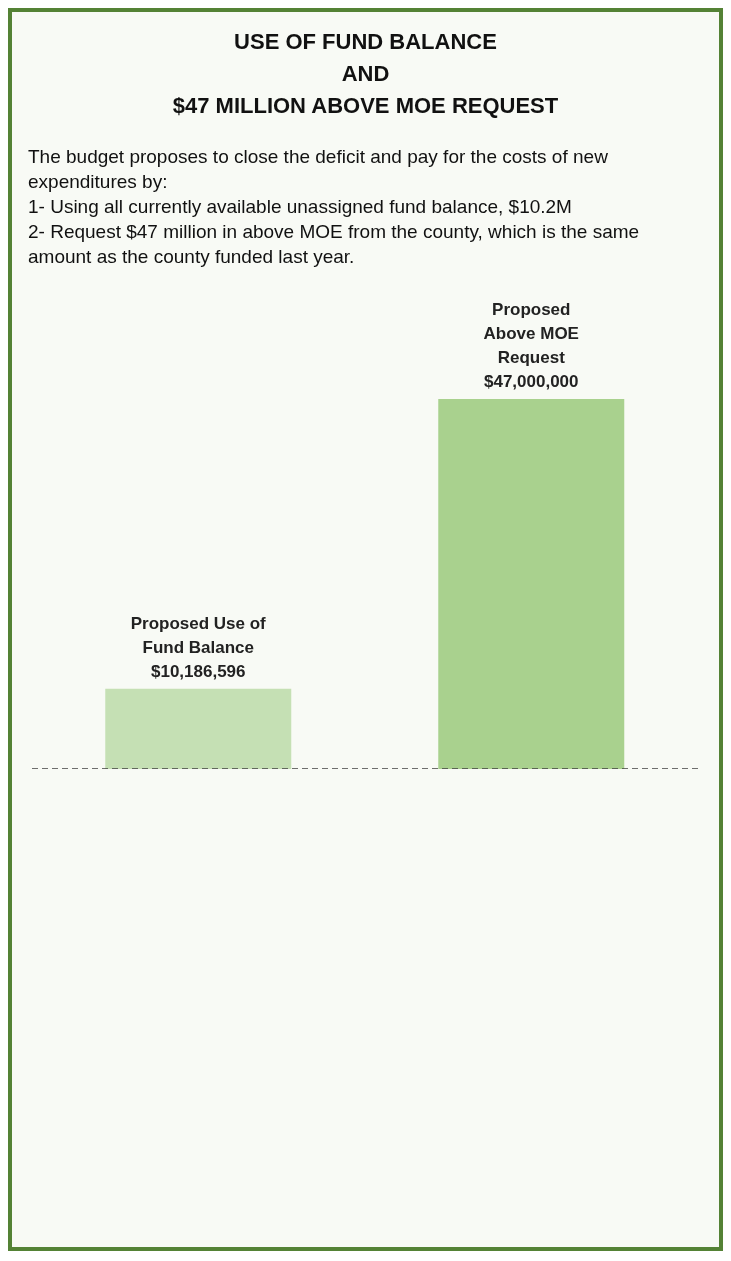 The width and height of the screenshot is (731, 1261). Describe the element at coordinates (365, 74) in the screenshot. I see `chart-title: USE OF FUND BALANCE AND $47 MILLION ABOVE MOE REQUEST` at that location.